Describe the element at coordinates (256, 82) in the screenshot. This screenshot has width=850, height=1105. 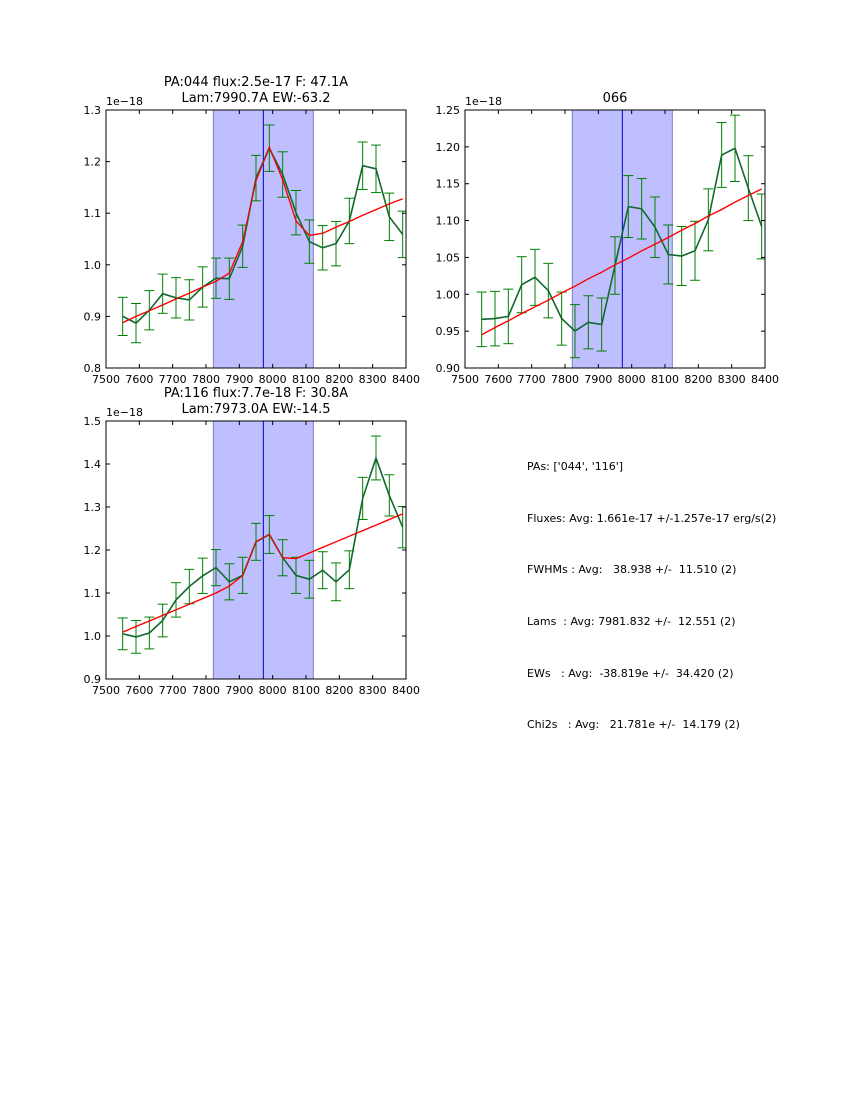
I see `subplot-title: PA:044 flux:2.5e-17 F: 47.1A` at that location.